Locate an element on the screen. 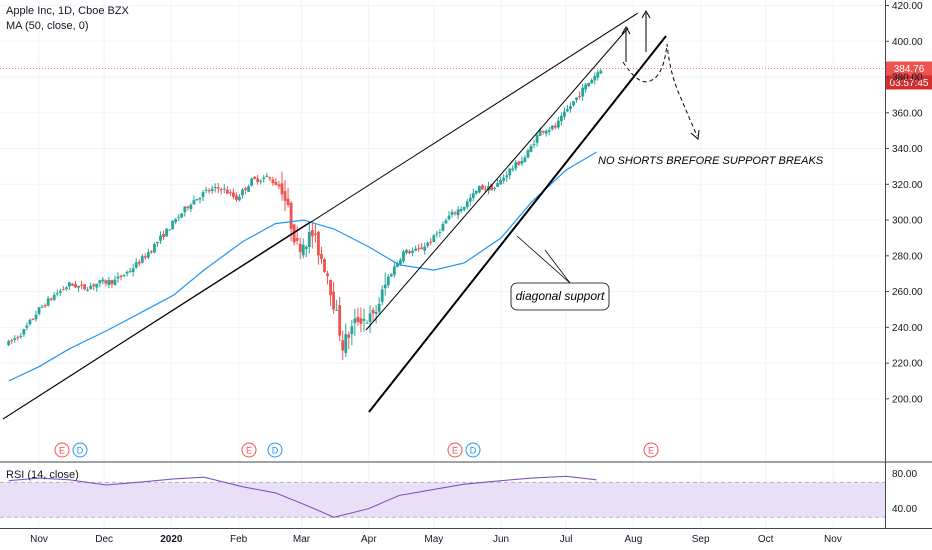  time-tick-label: Feb is located at coordinates (239, 539).